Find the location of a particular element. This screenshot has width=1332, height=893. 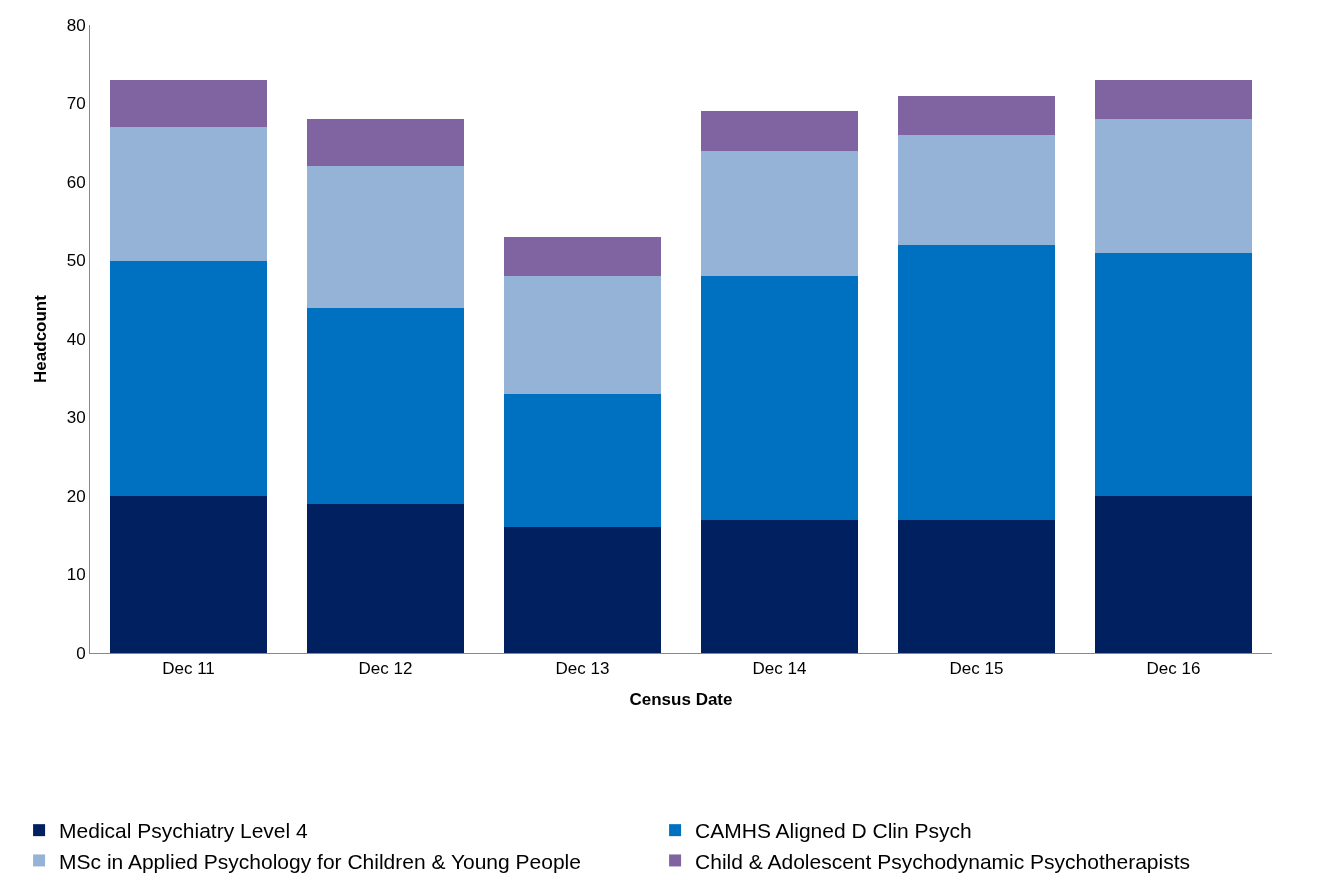

legend-label: Medical Psychiatry Level 4 is located at coordinates (184, 831).